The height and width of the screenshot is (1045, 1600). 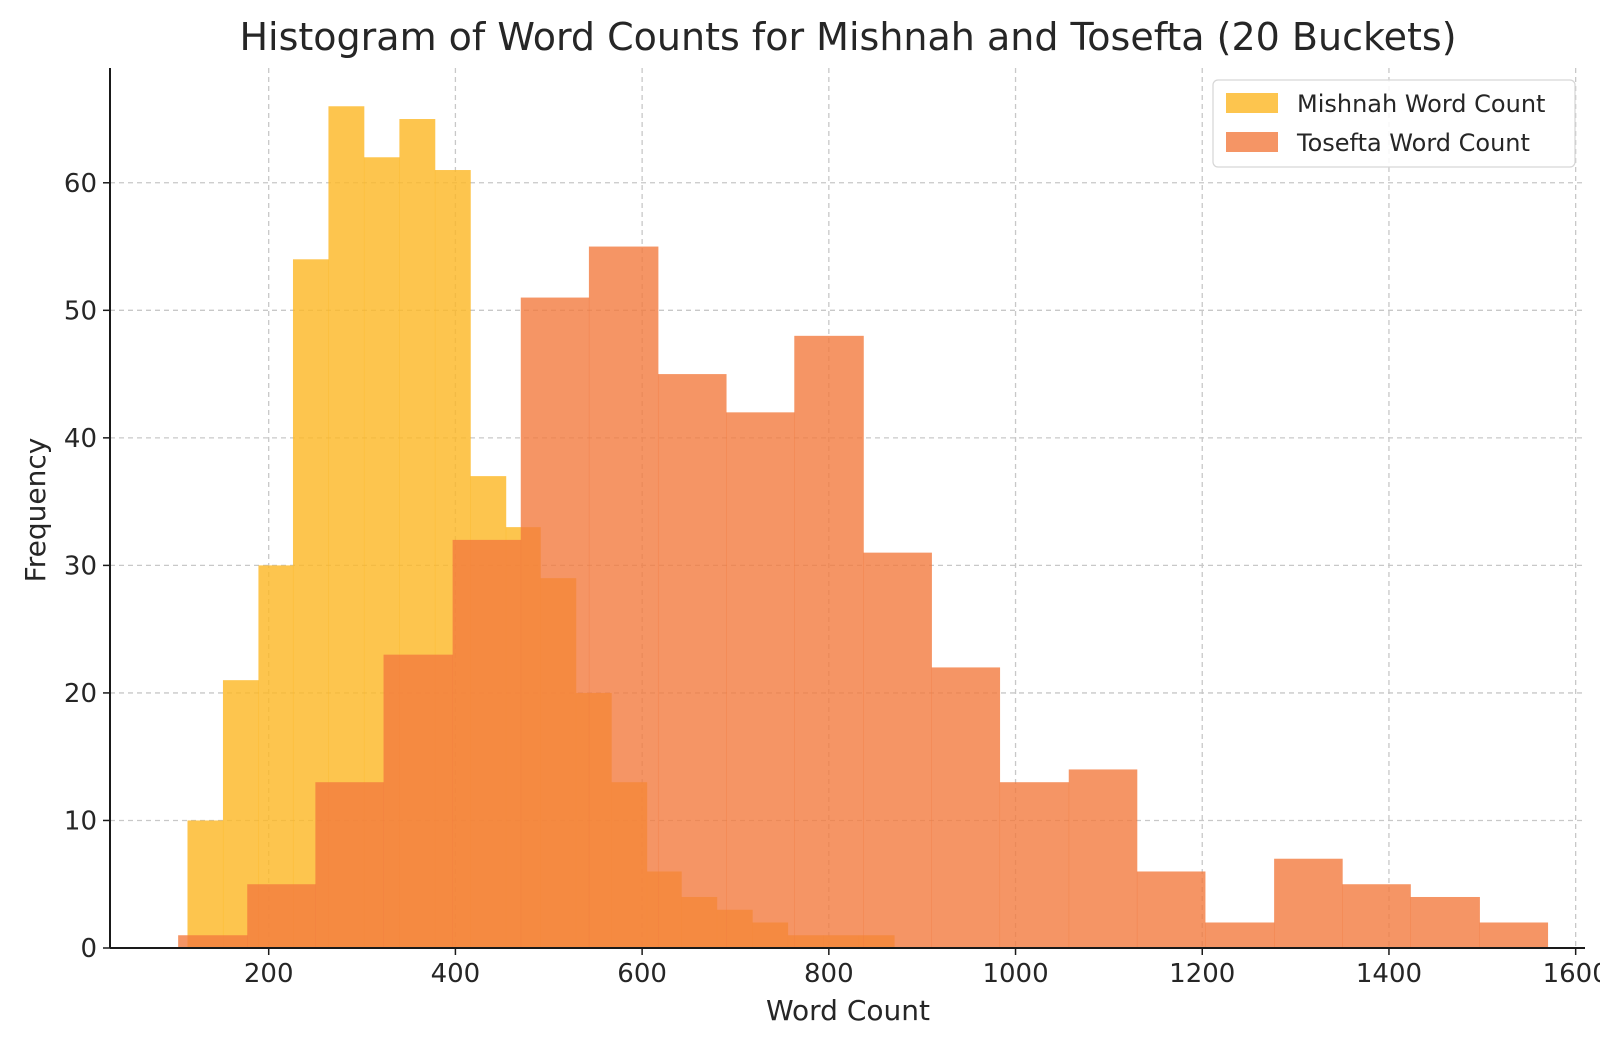 I want to click on y-tick-label: 30, so click(x=80, y=566).